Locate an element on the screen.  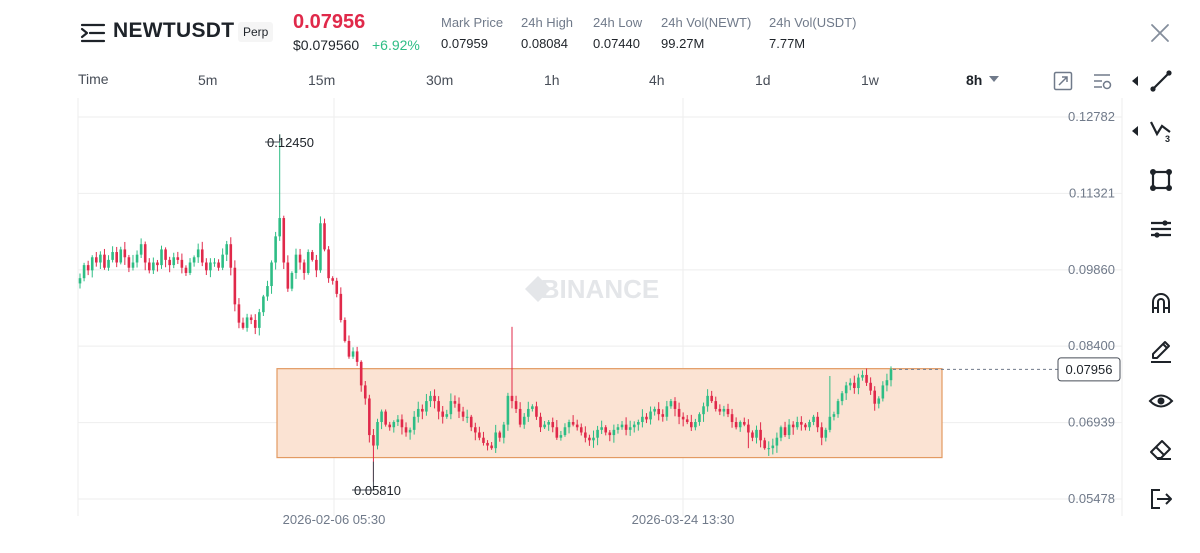
interval-1w: 1w is located at coordinates (870, 80).